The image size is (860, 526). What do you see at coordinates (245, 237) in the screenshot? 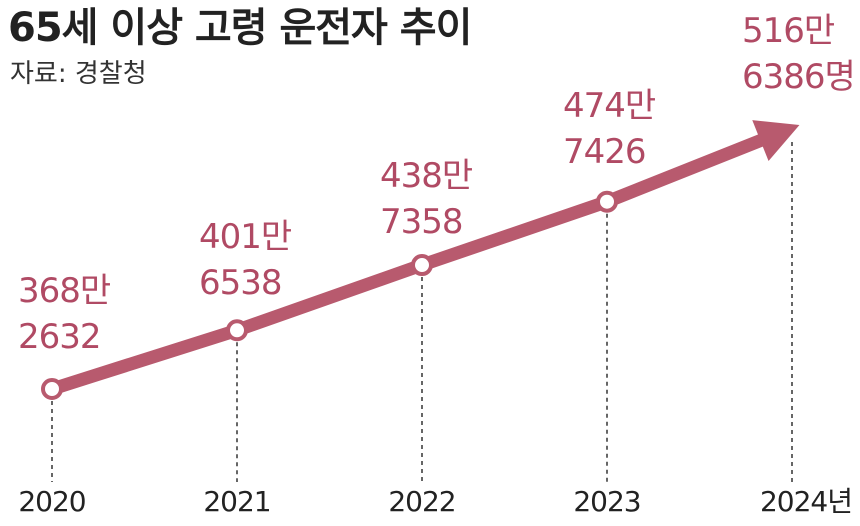
I see `value-label-2021-line1: 401만` at bounding box center [245, 237].